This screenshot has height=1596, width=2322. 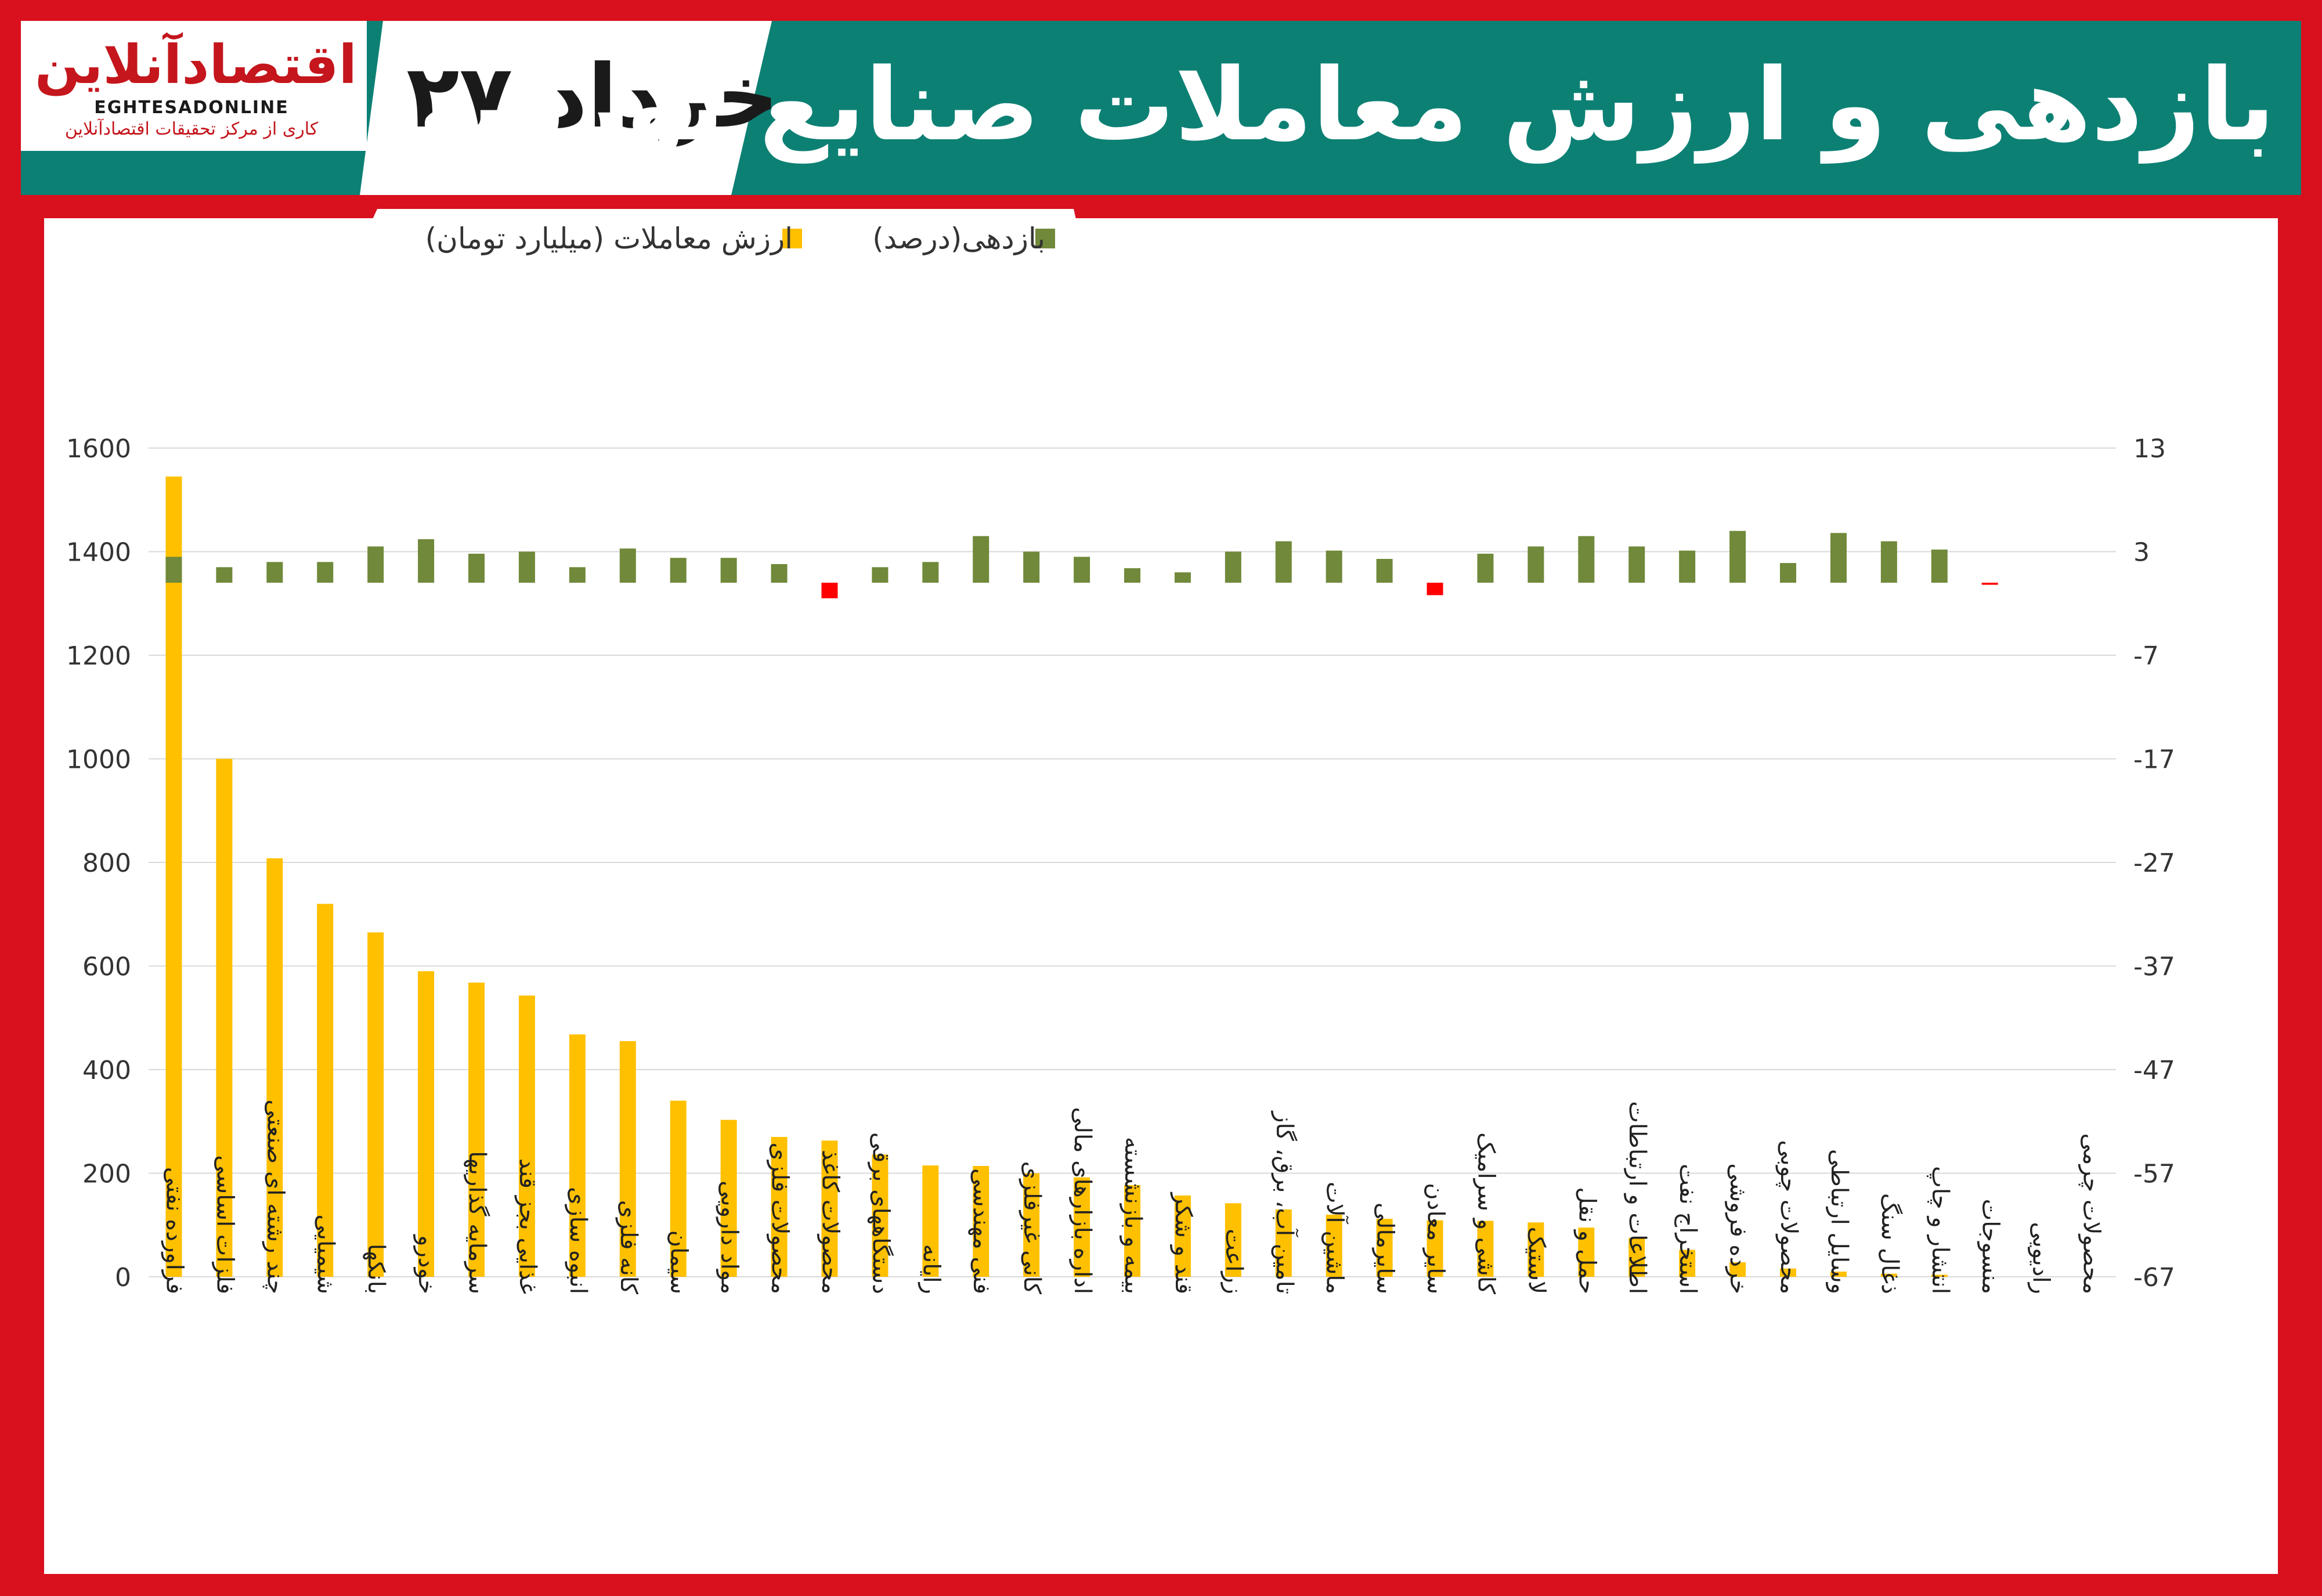 I want to click on category-label: فلزات اساسی, so click(x=225, y=1224).